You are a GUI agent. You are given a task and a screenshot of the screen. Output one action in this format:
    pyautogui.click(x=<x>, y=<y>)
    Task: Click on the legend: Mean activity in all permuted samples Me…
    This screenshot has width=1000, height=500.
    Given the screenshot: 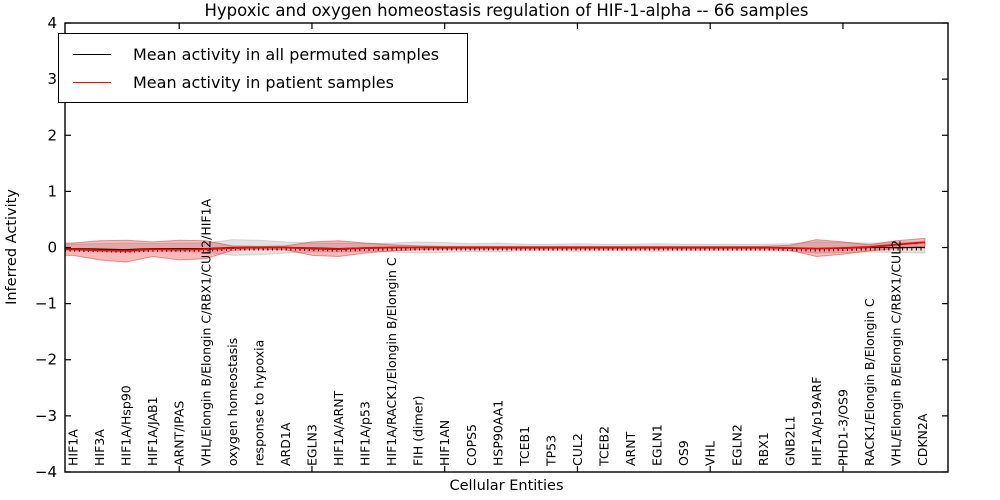 What is the action you would take?
    pyautogui.click(x=263, y=68)
    